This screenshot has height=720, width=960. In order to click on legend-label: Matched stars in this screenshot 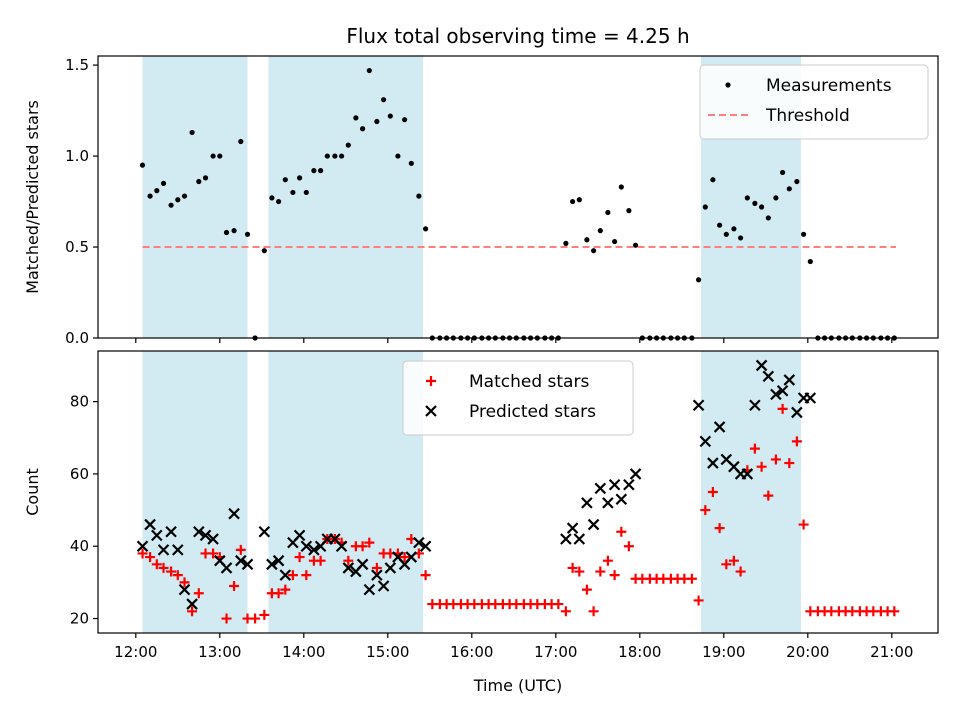, I will do `click(529, 382)`.